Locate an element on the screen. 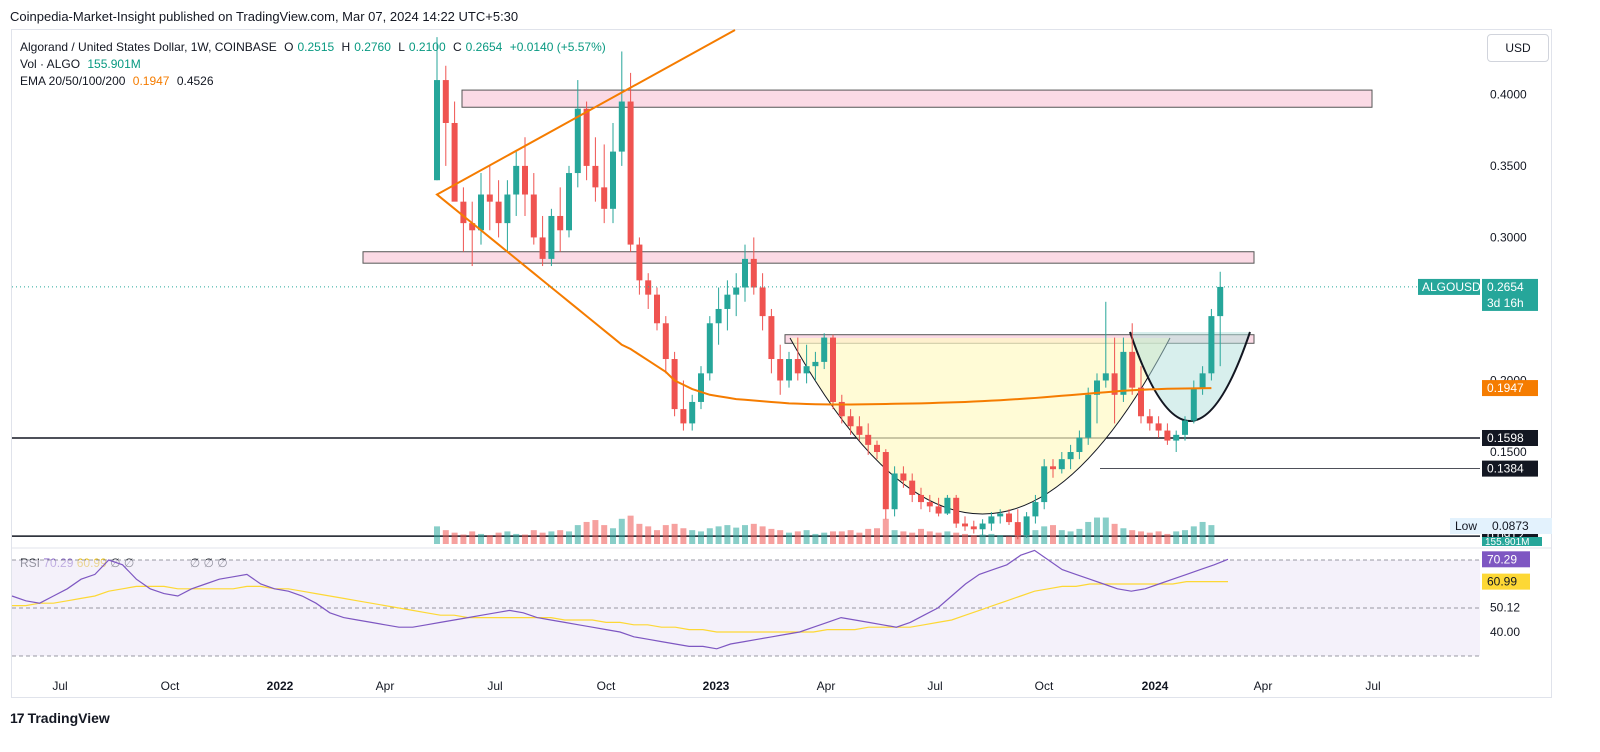  tradingview-logo-icon: 17 is located at coordinates (17, 718).